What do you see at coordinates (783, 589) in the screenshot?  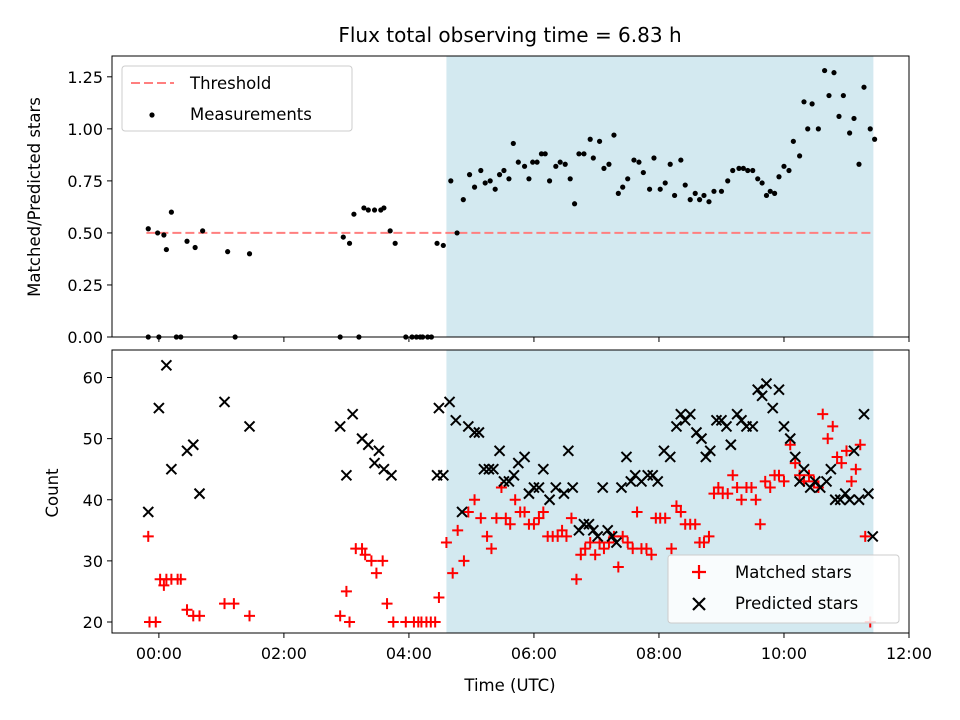 I see `bottom-legend-box` at bounding box center [783, 589].